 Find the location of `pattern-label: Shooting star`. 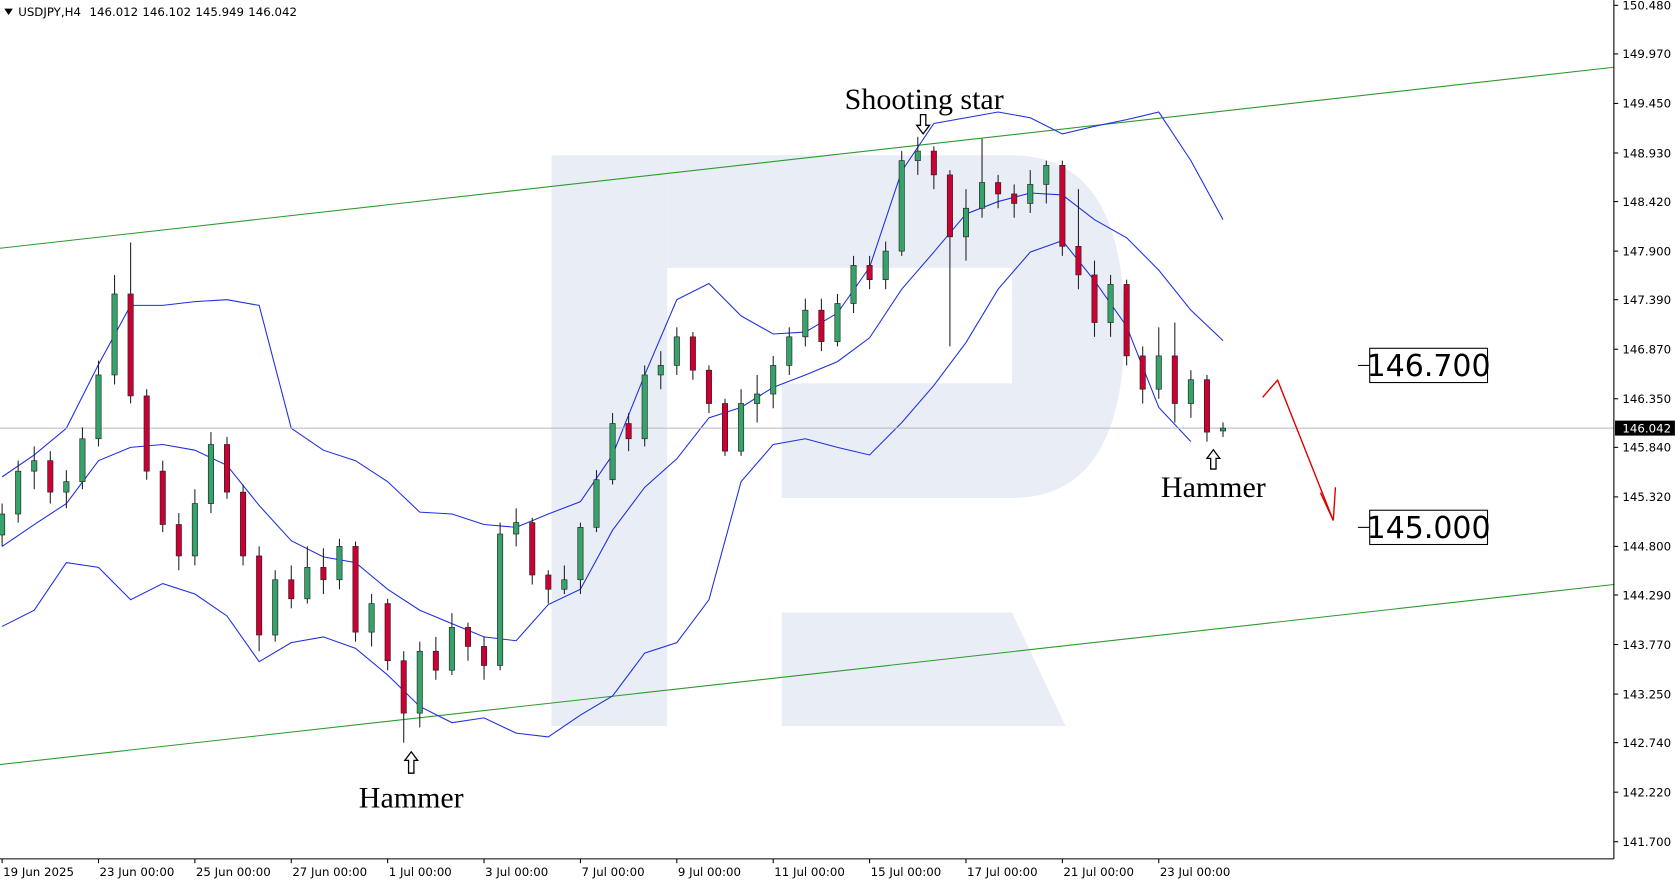

pattern-label: Shooting star is located at coordinates (924, 99).